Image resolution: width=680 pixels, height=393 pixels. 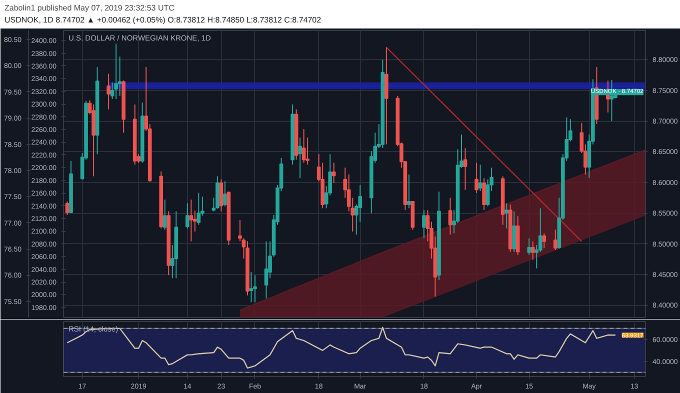 What do you see at coordinates (89, 8) in the screenshot?
I see `text: Zabolin1 published May 07, 2019 23:32:53 UTC` at bounding box center [89, 8].